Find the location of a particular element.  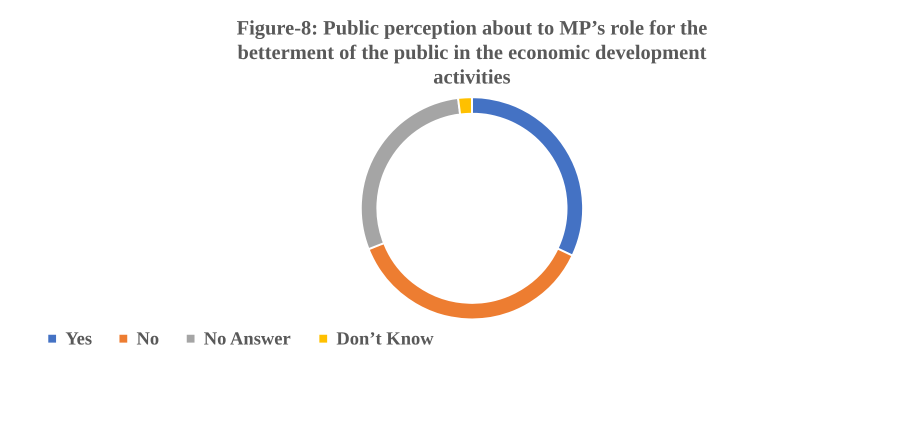

legend-label: Yes is located at coordinates (78, 339).